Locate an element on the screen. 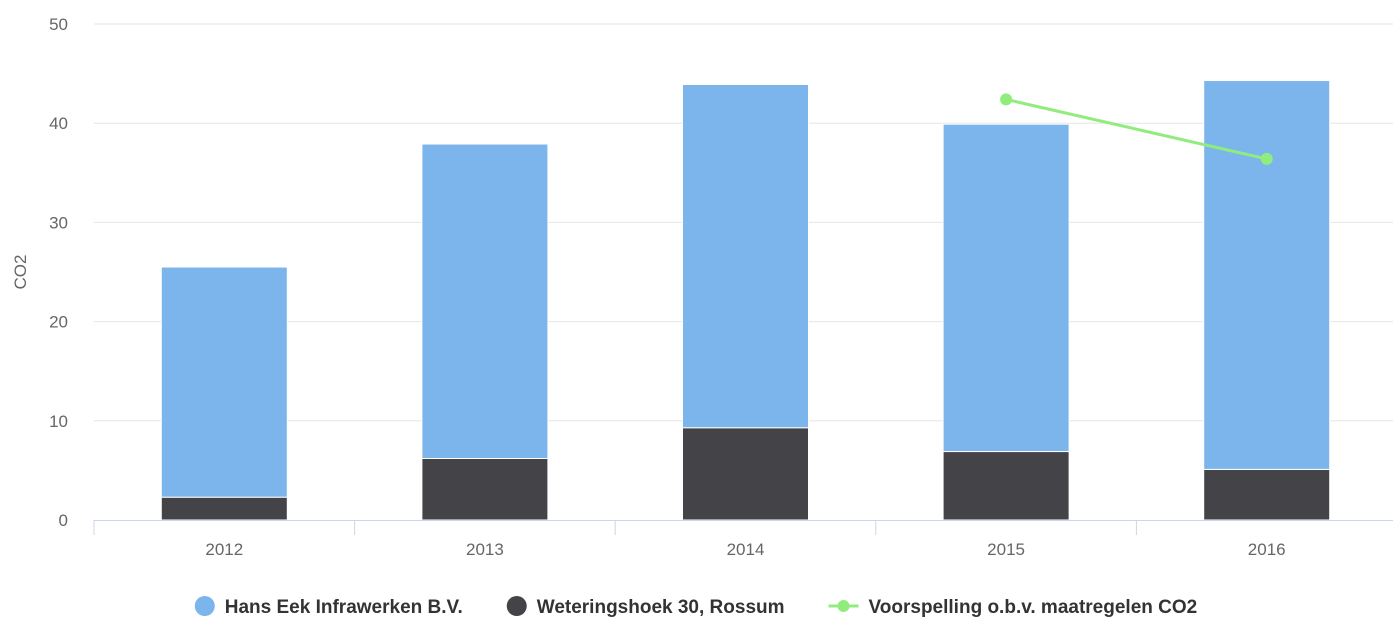 This screenshot has height=624, width=1393. x-tick-label: 2016 is located at coordinates (1267, 549).